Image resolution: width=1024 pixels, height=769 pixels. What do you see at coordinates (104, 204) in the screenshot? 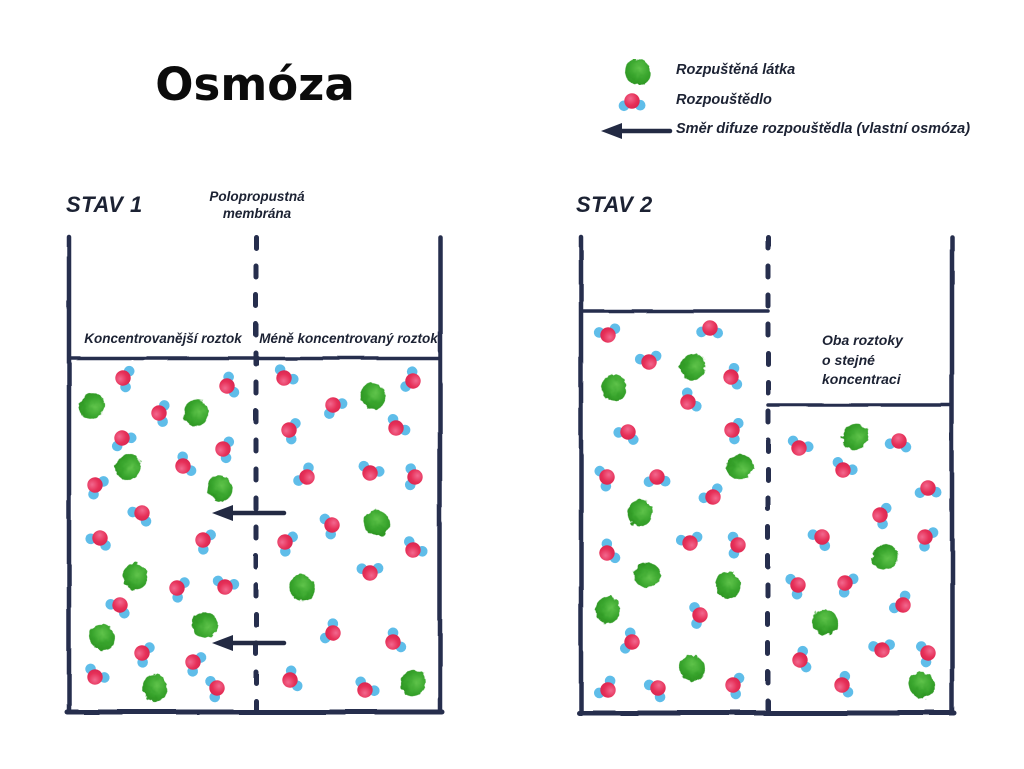
I see `stav1-title: STAV 1` at bounding box center [104, 204].